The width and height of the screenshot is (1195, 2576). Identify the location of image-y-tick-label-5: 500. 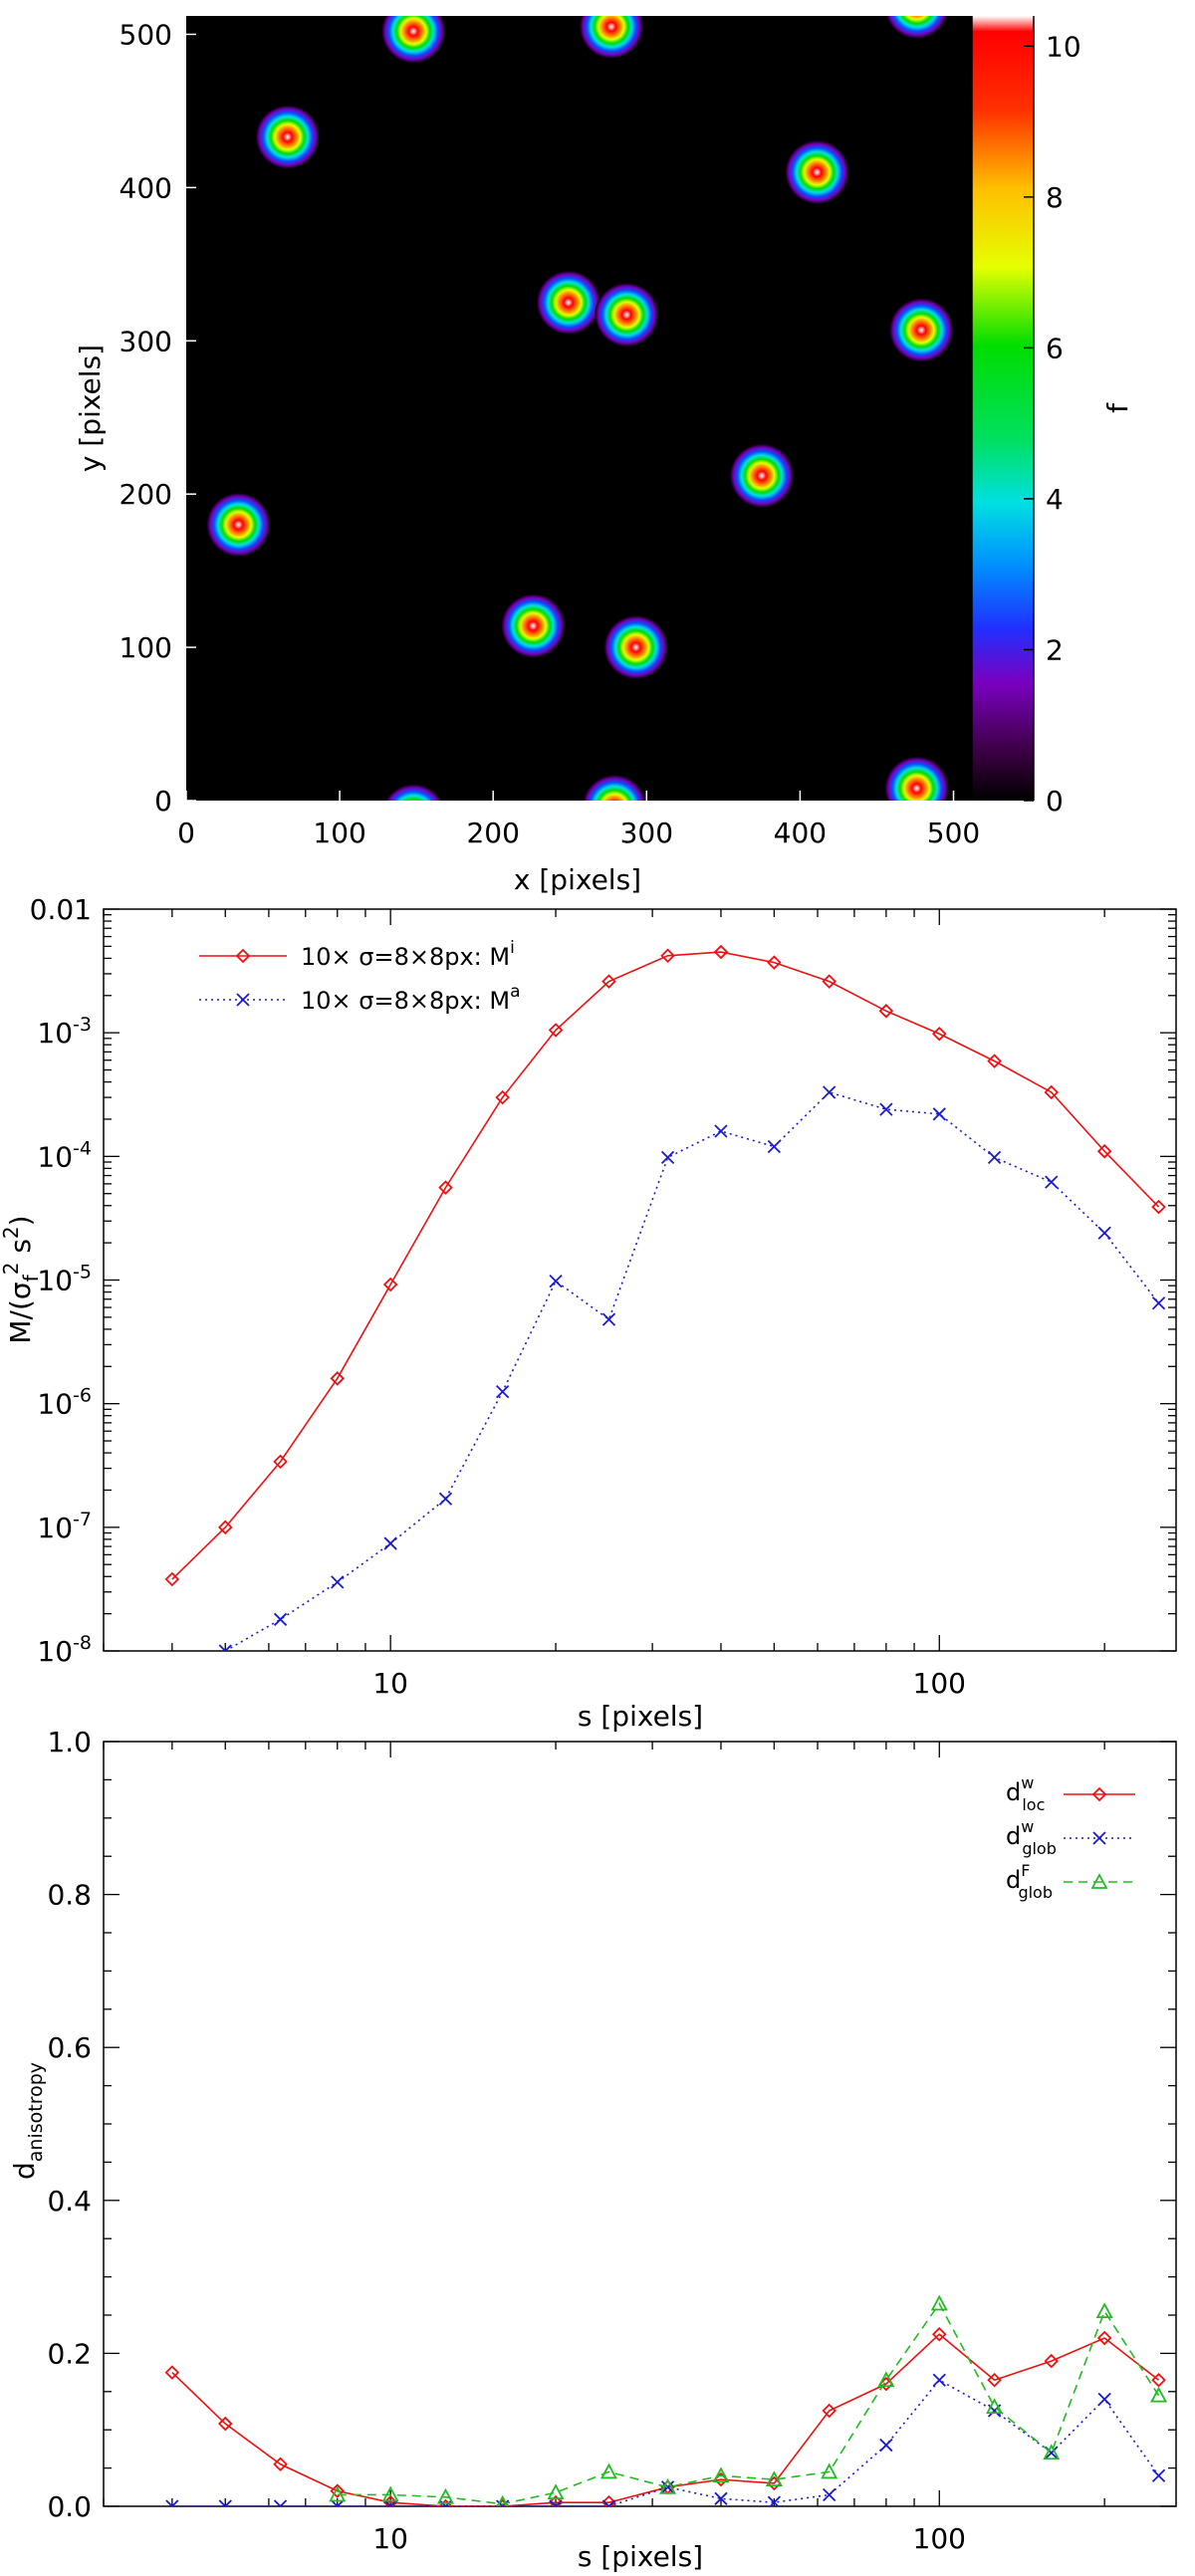
(146, 34).